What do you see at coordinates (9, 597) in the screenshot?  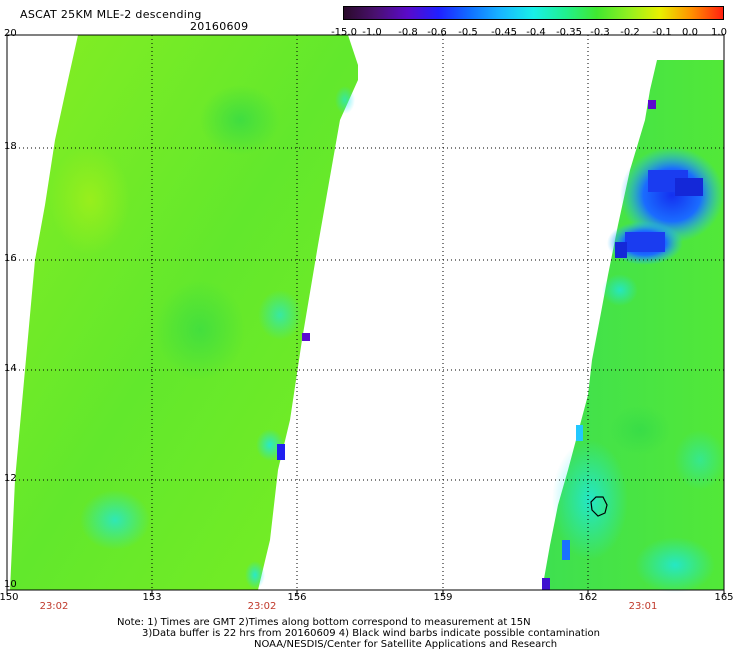 I see `lon-label: 150` at bounding box center [9, 597].